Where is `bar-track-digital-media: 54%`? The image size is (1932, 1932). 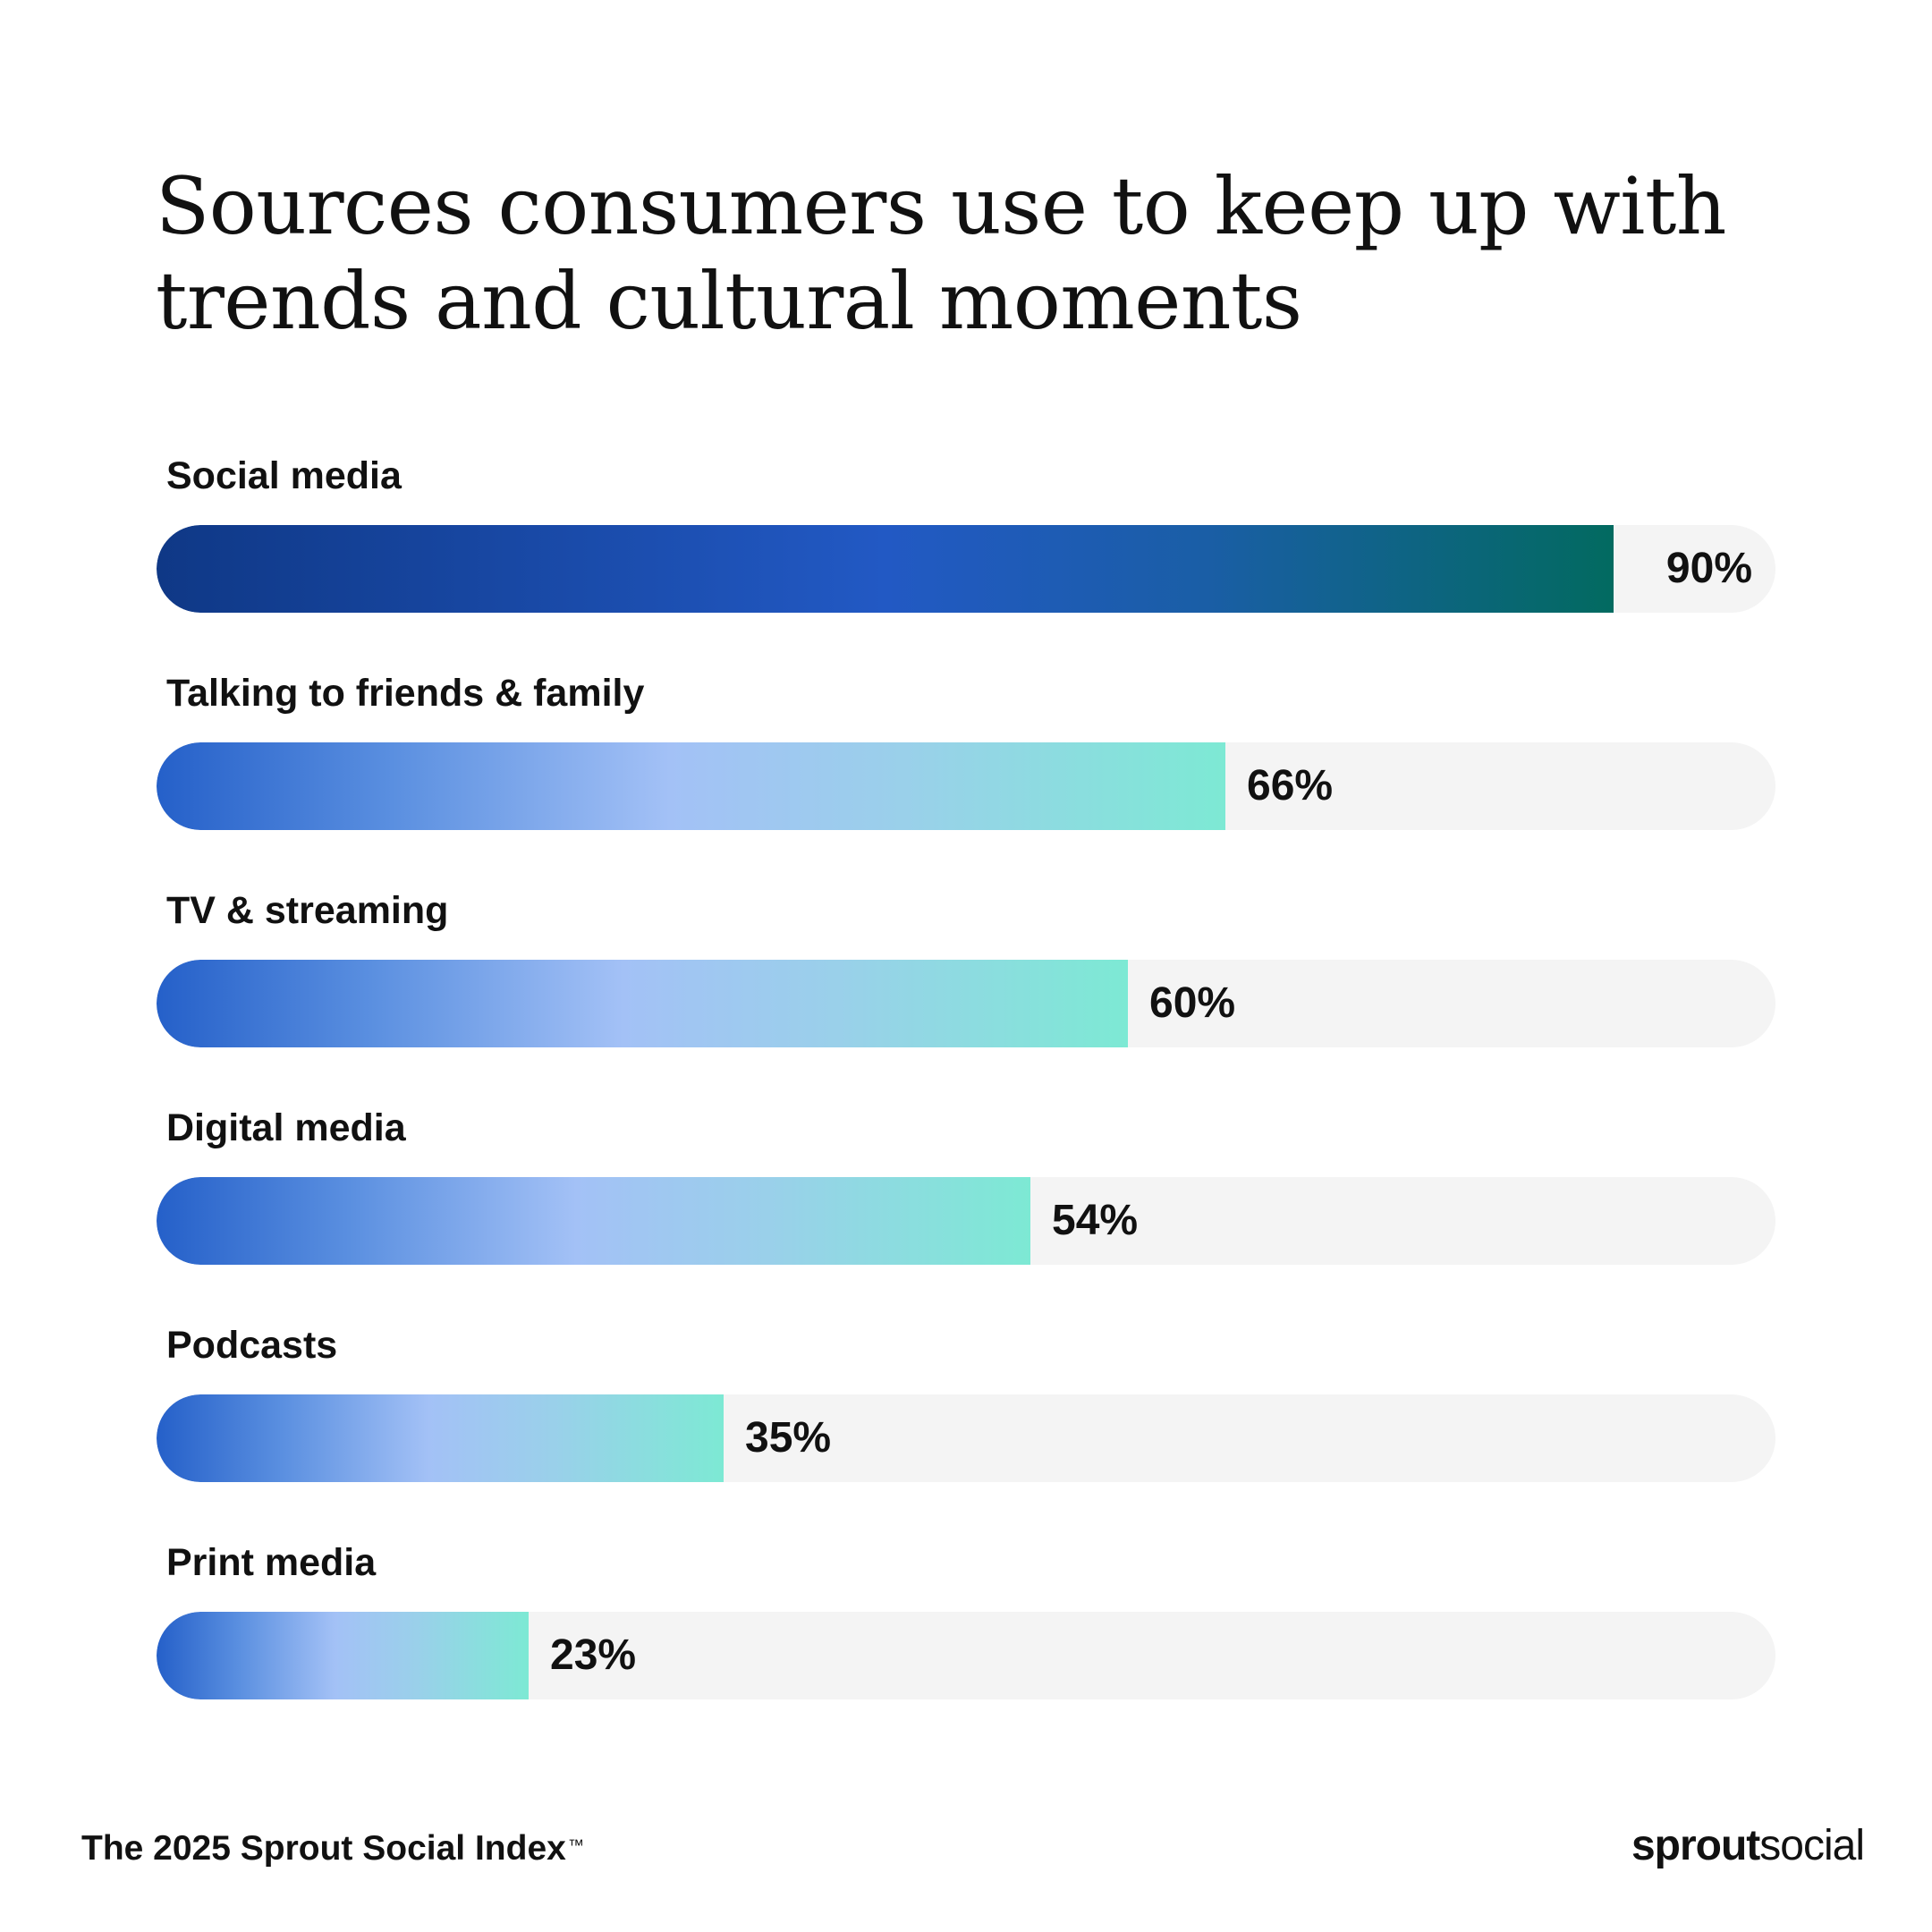
bar-track-digital-media: 54% is located at coordinates (966, 1221).